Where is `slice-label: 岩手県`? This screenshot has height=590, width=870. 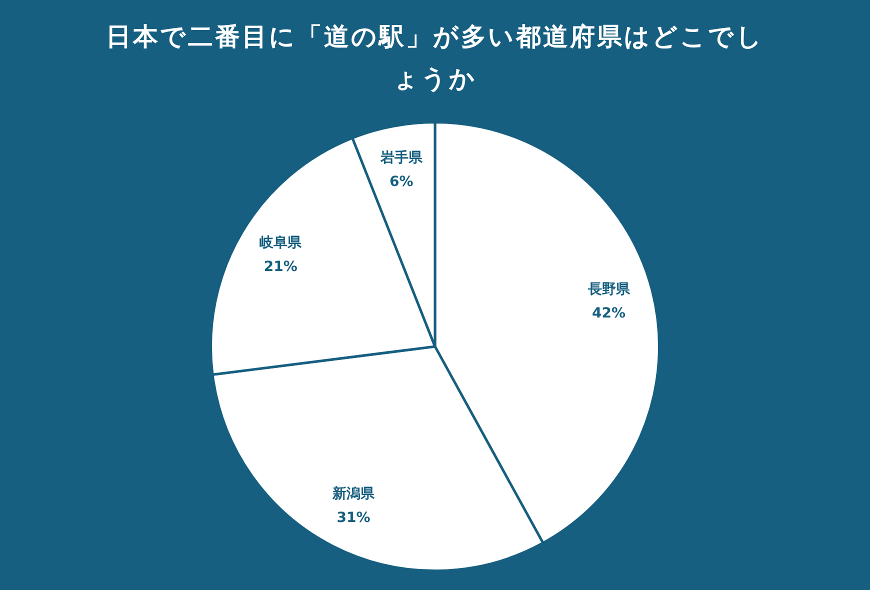 slice-label: 岩手県 is located at coordinates (401, 157).